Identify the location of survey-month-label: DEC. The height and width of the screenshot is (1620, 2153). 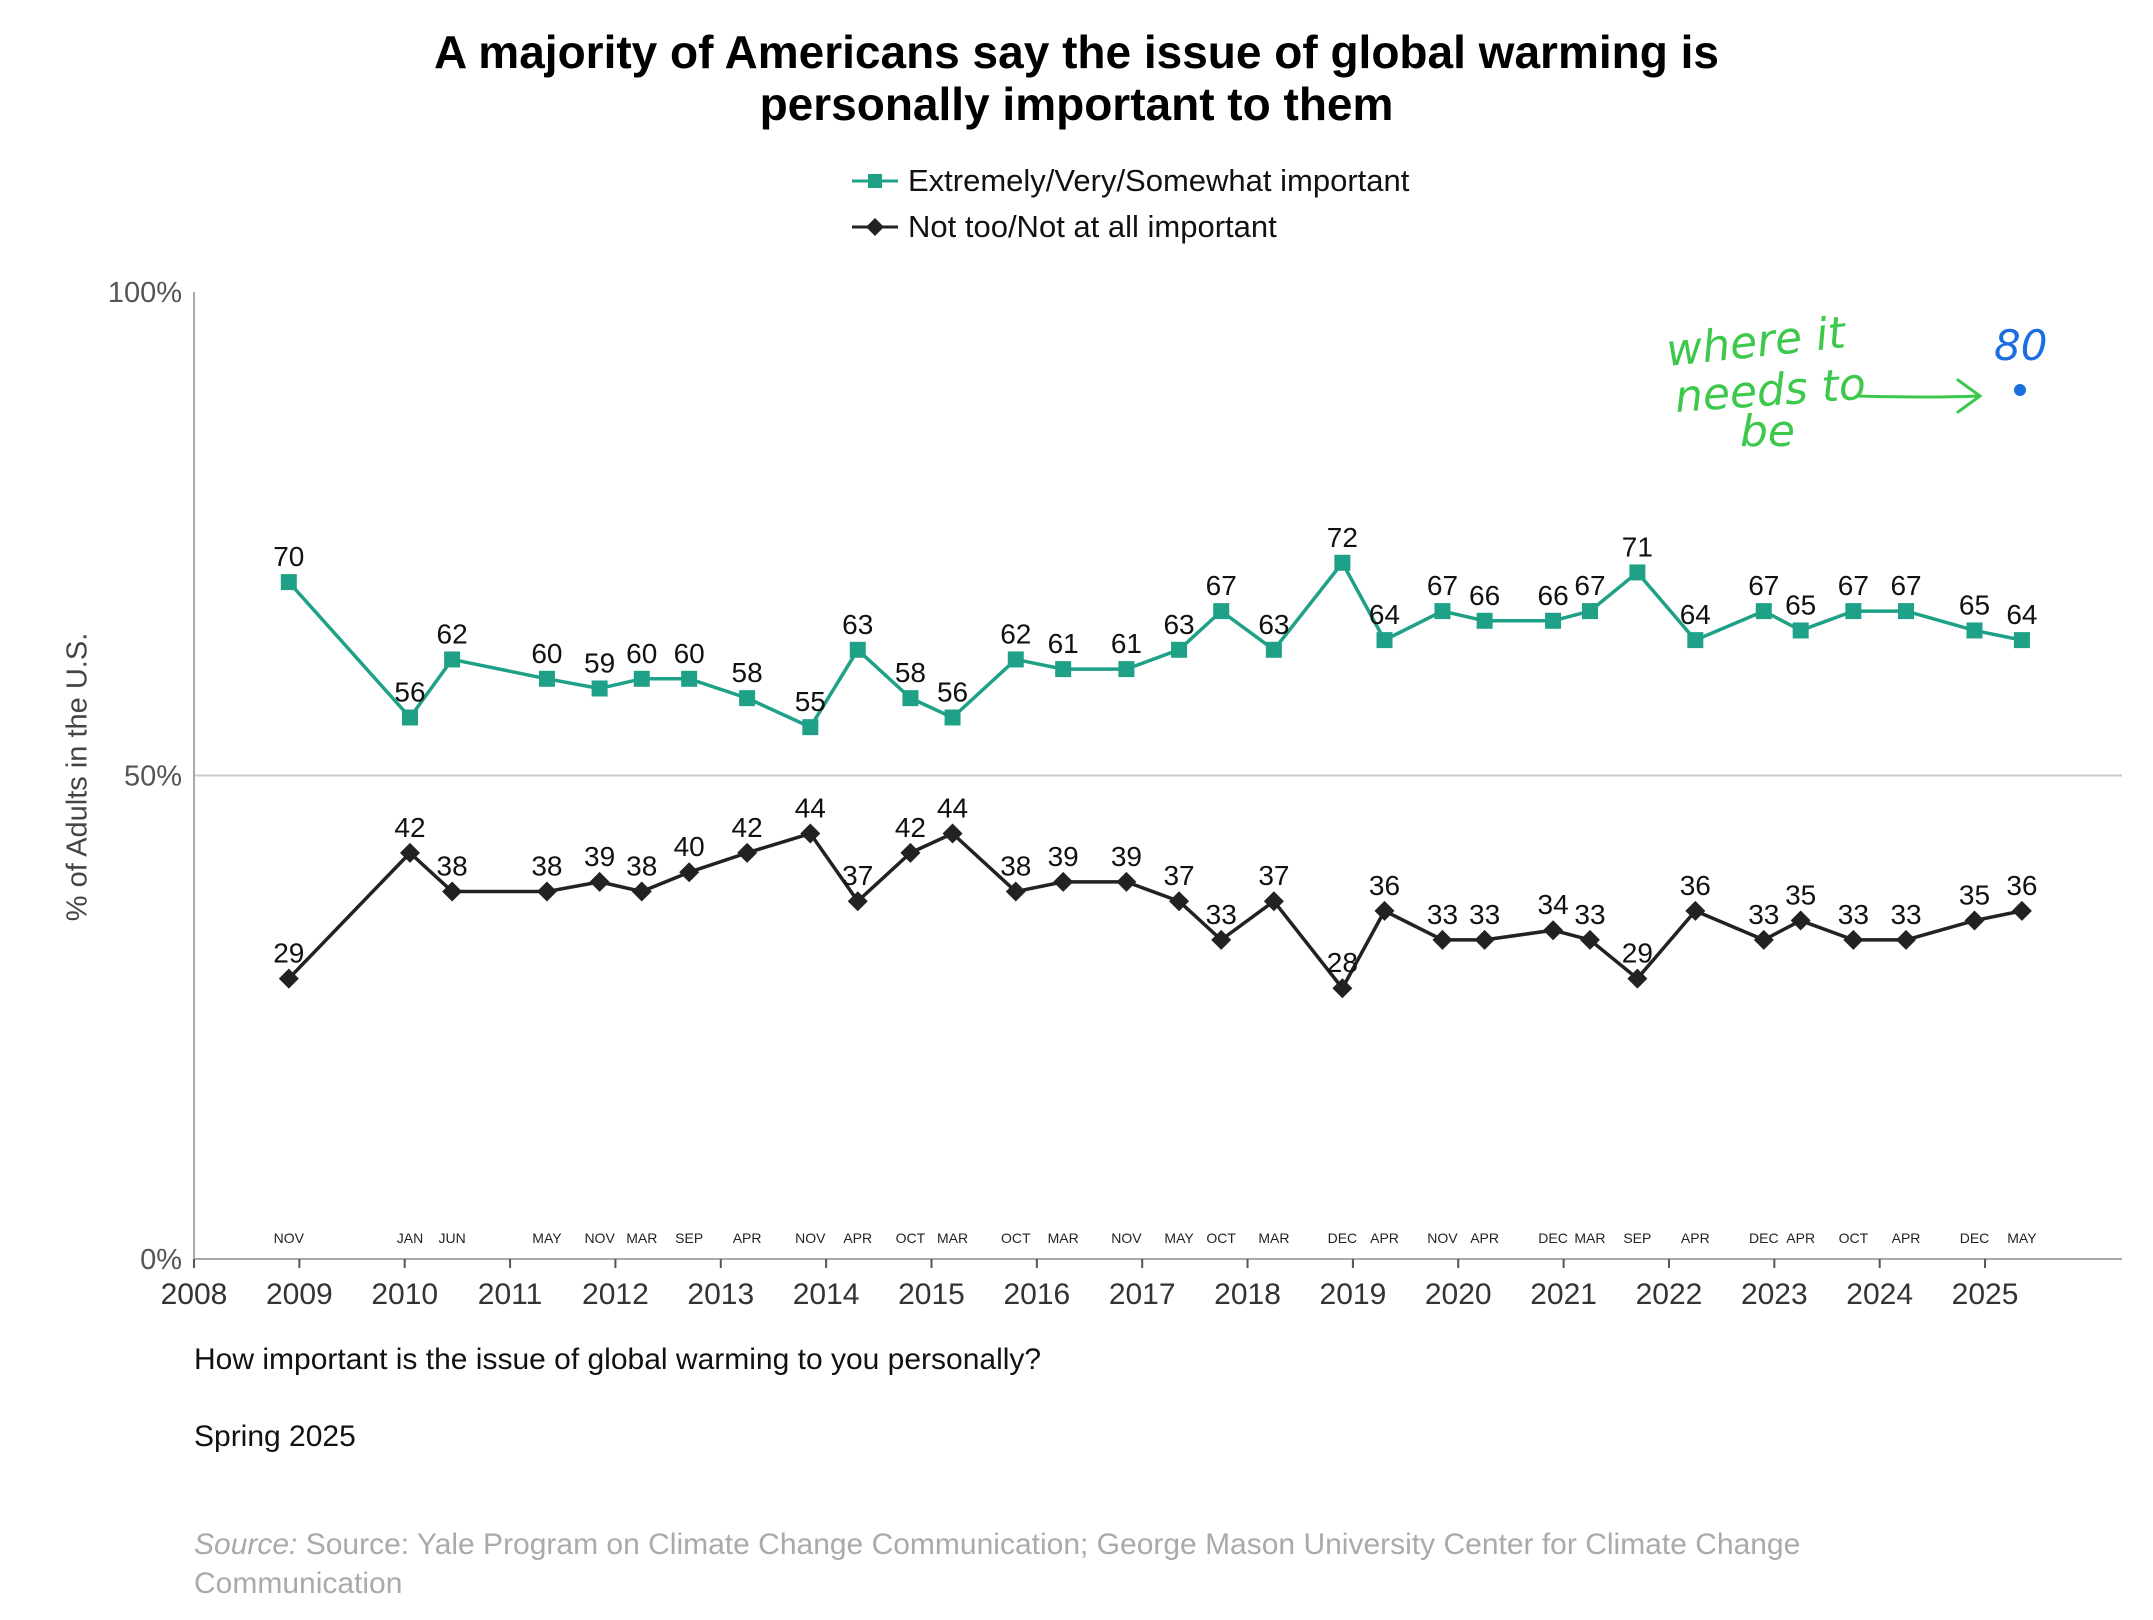
(1764, 1238).